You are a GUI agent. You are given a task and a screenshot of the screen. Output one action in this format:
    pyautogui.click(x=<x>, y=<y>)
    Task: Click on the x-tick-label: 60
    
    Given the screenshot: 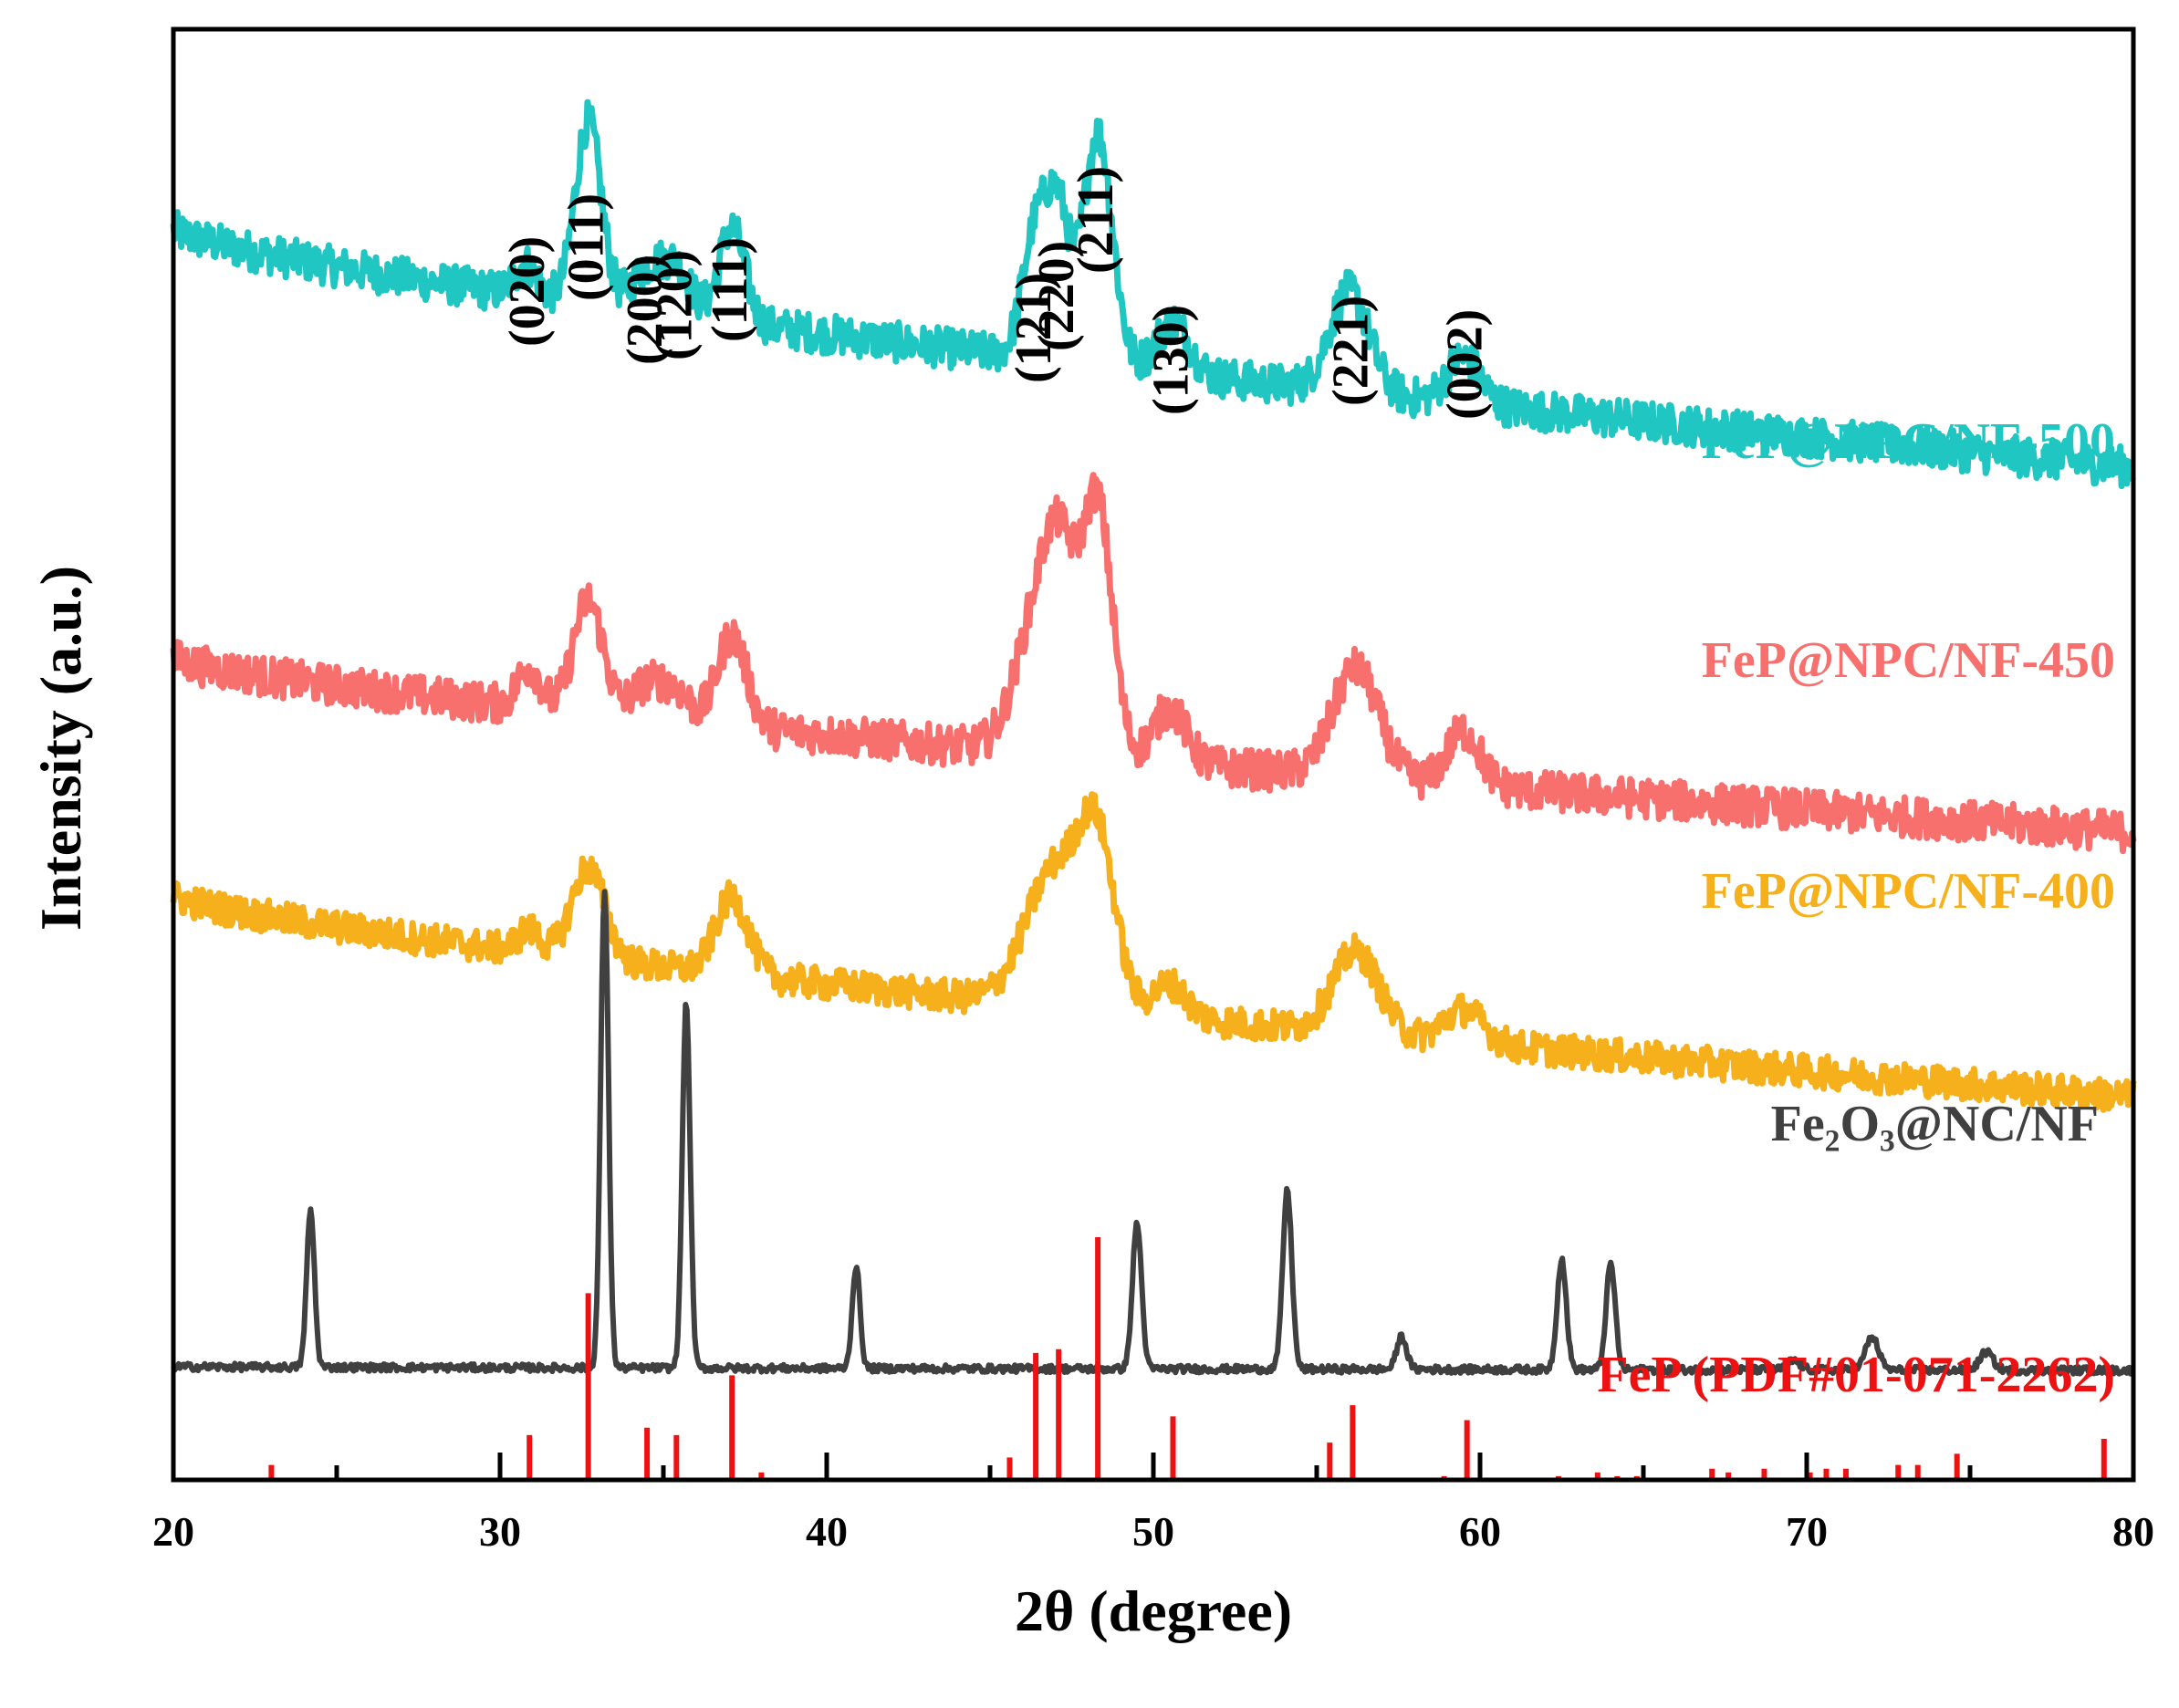 What is the action you would take?
    pyautogui.click(x=1480, y=1531)
    